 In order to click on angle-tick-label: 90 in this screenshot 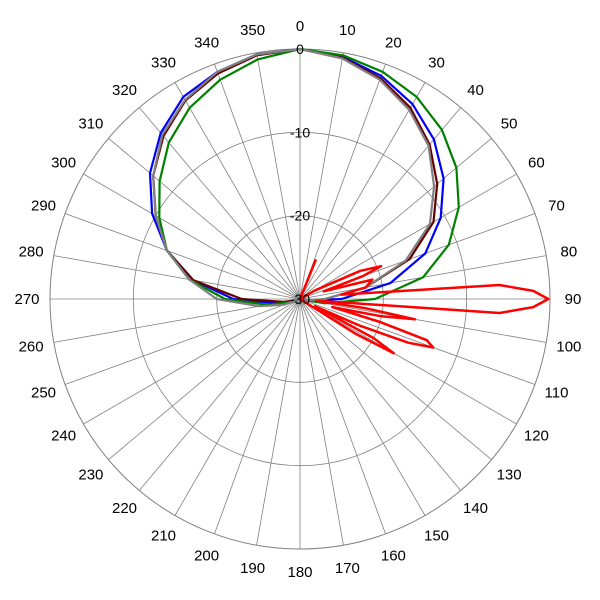, I will do `click(573, 299)`.